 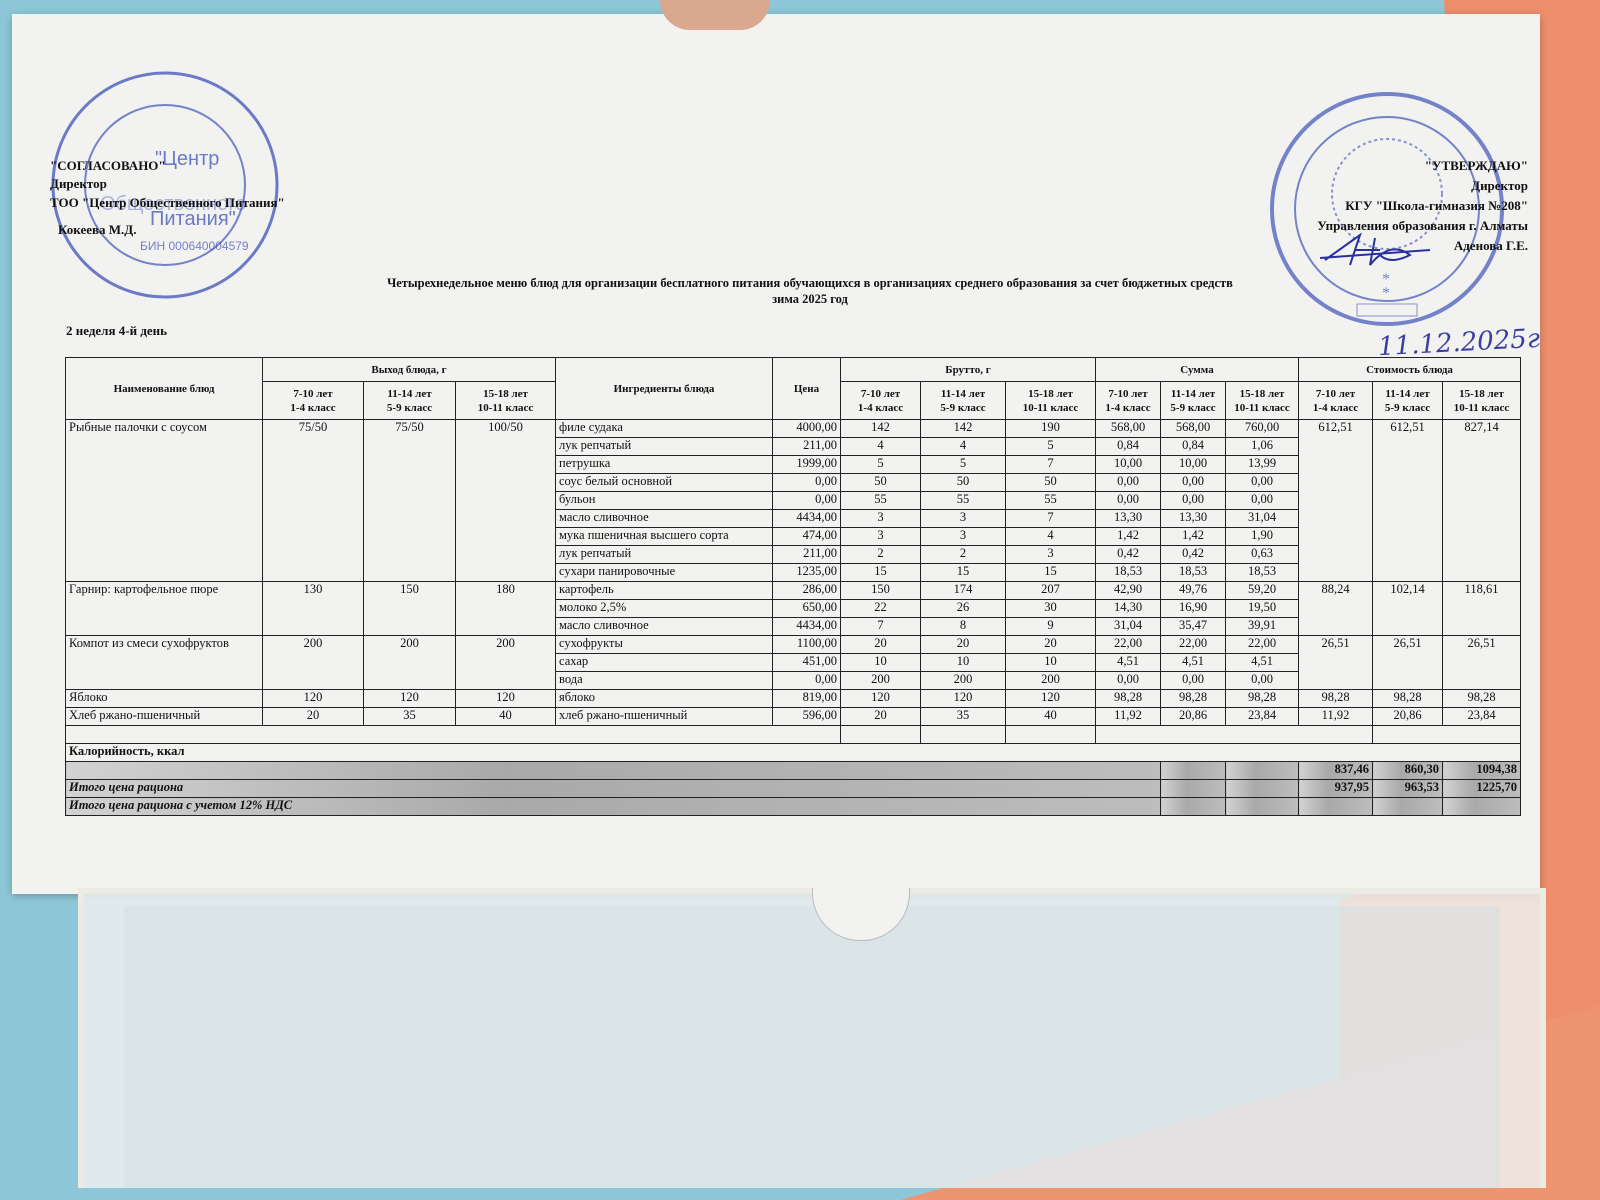 What do you see at coordinates (1262, 644) in the screenshot?
I see `ingredient-sum: 22,00` at bounding box center [1262, 644].